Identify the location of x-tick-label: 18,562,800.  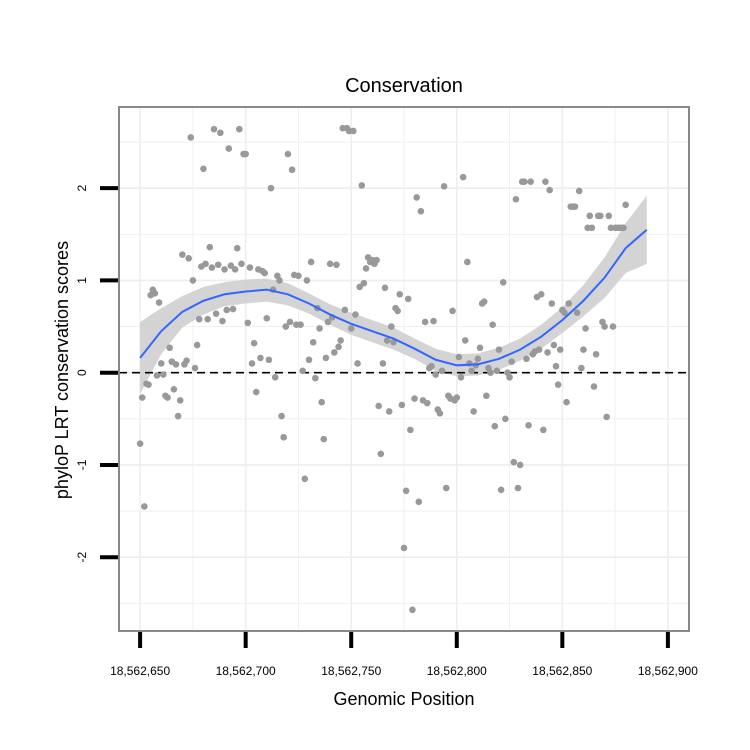
(457, 671).